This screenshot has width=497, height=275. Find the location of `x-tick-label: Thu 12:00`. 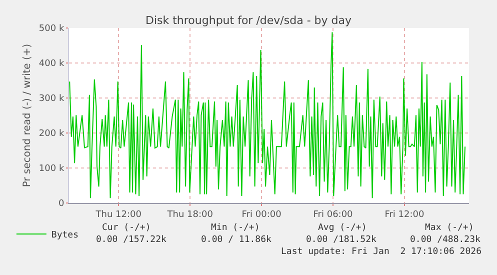

x-tick-label: Thu 12:00 is located at coordinates (118, 215).